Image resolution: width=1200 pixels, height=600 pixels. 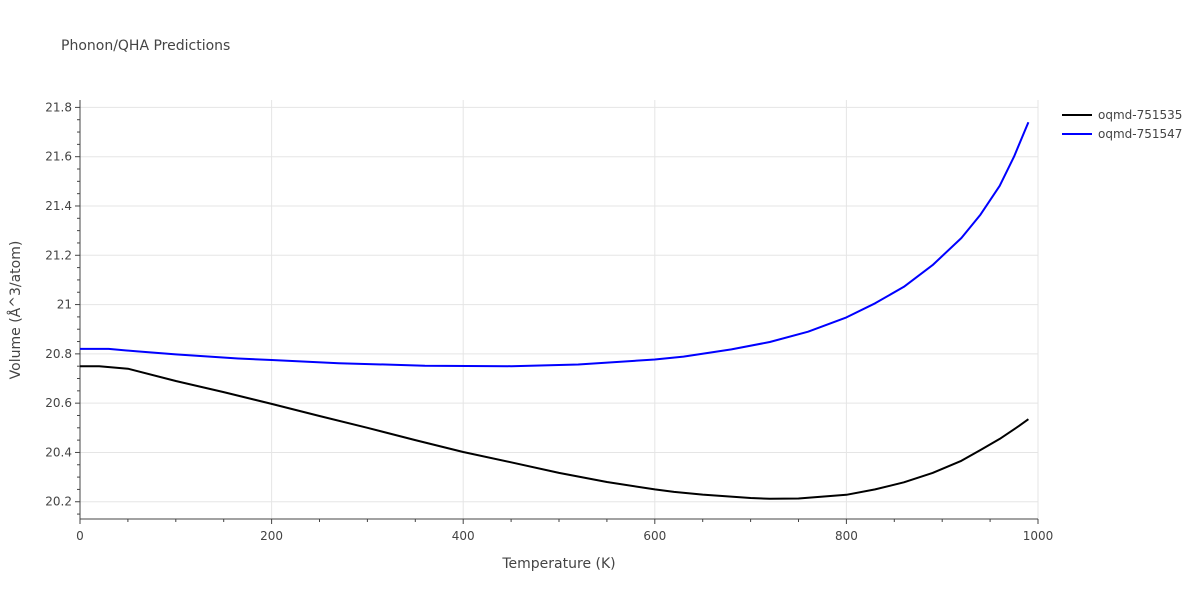 What do you see at coordinates (58, 502) in the screenshot?
I see `y-tick-label: 20.2` at bounding box center [58, 502].